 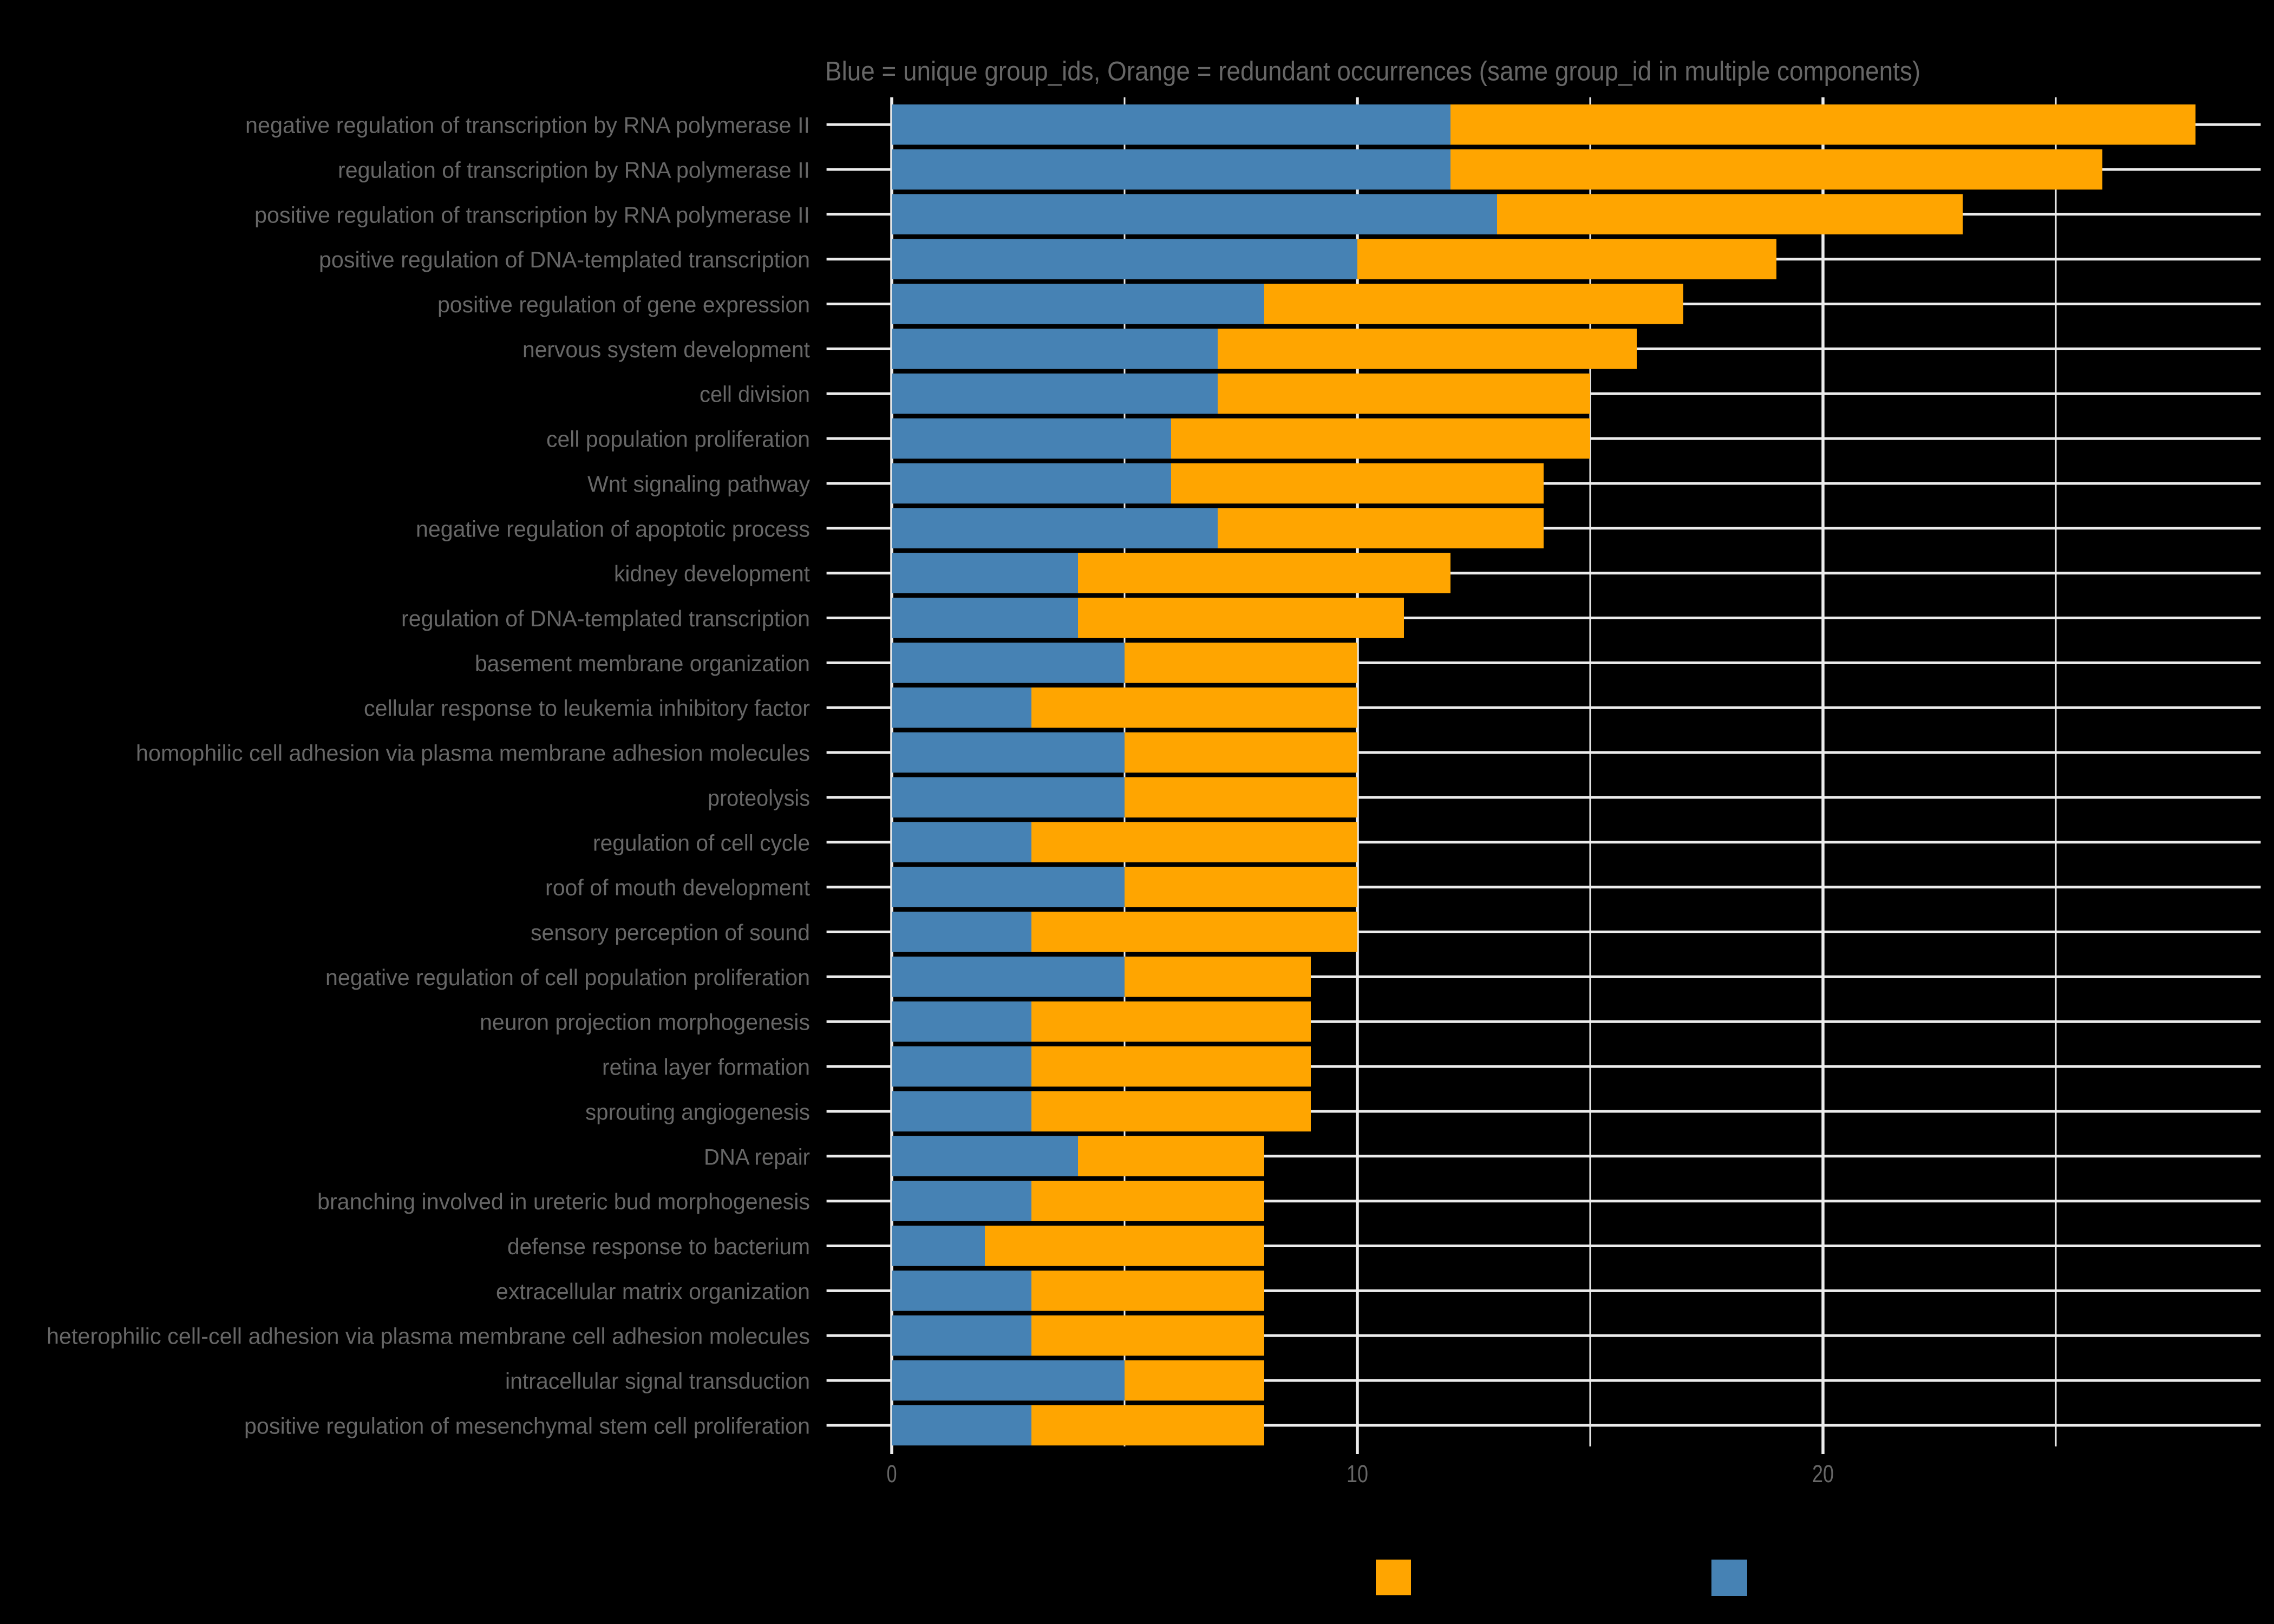 I want to click on svg-text:intracellular signal transduct: intracellular signal transduction, so click(x=658, y=1381).